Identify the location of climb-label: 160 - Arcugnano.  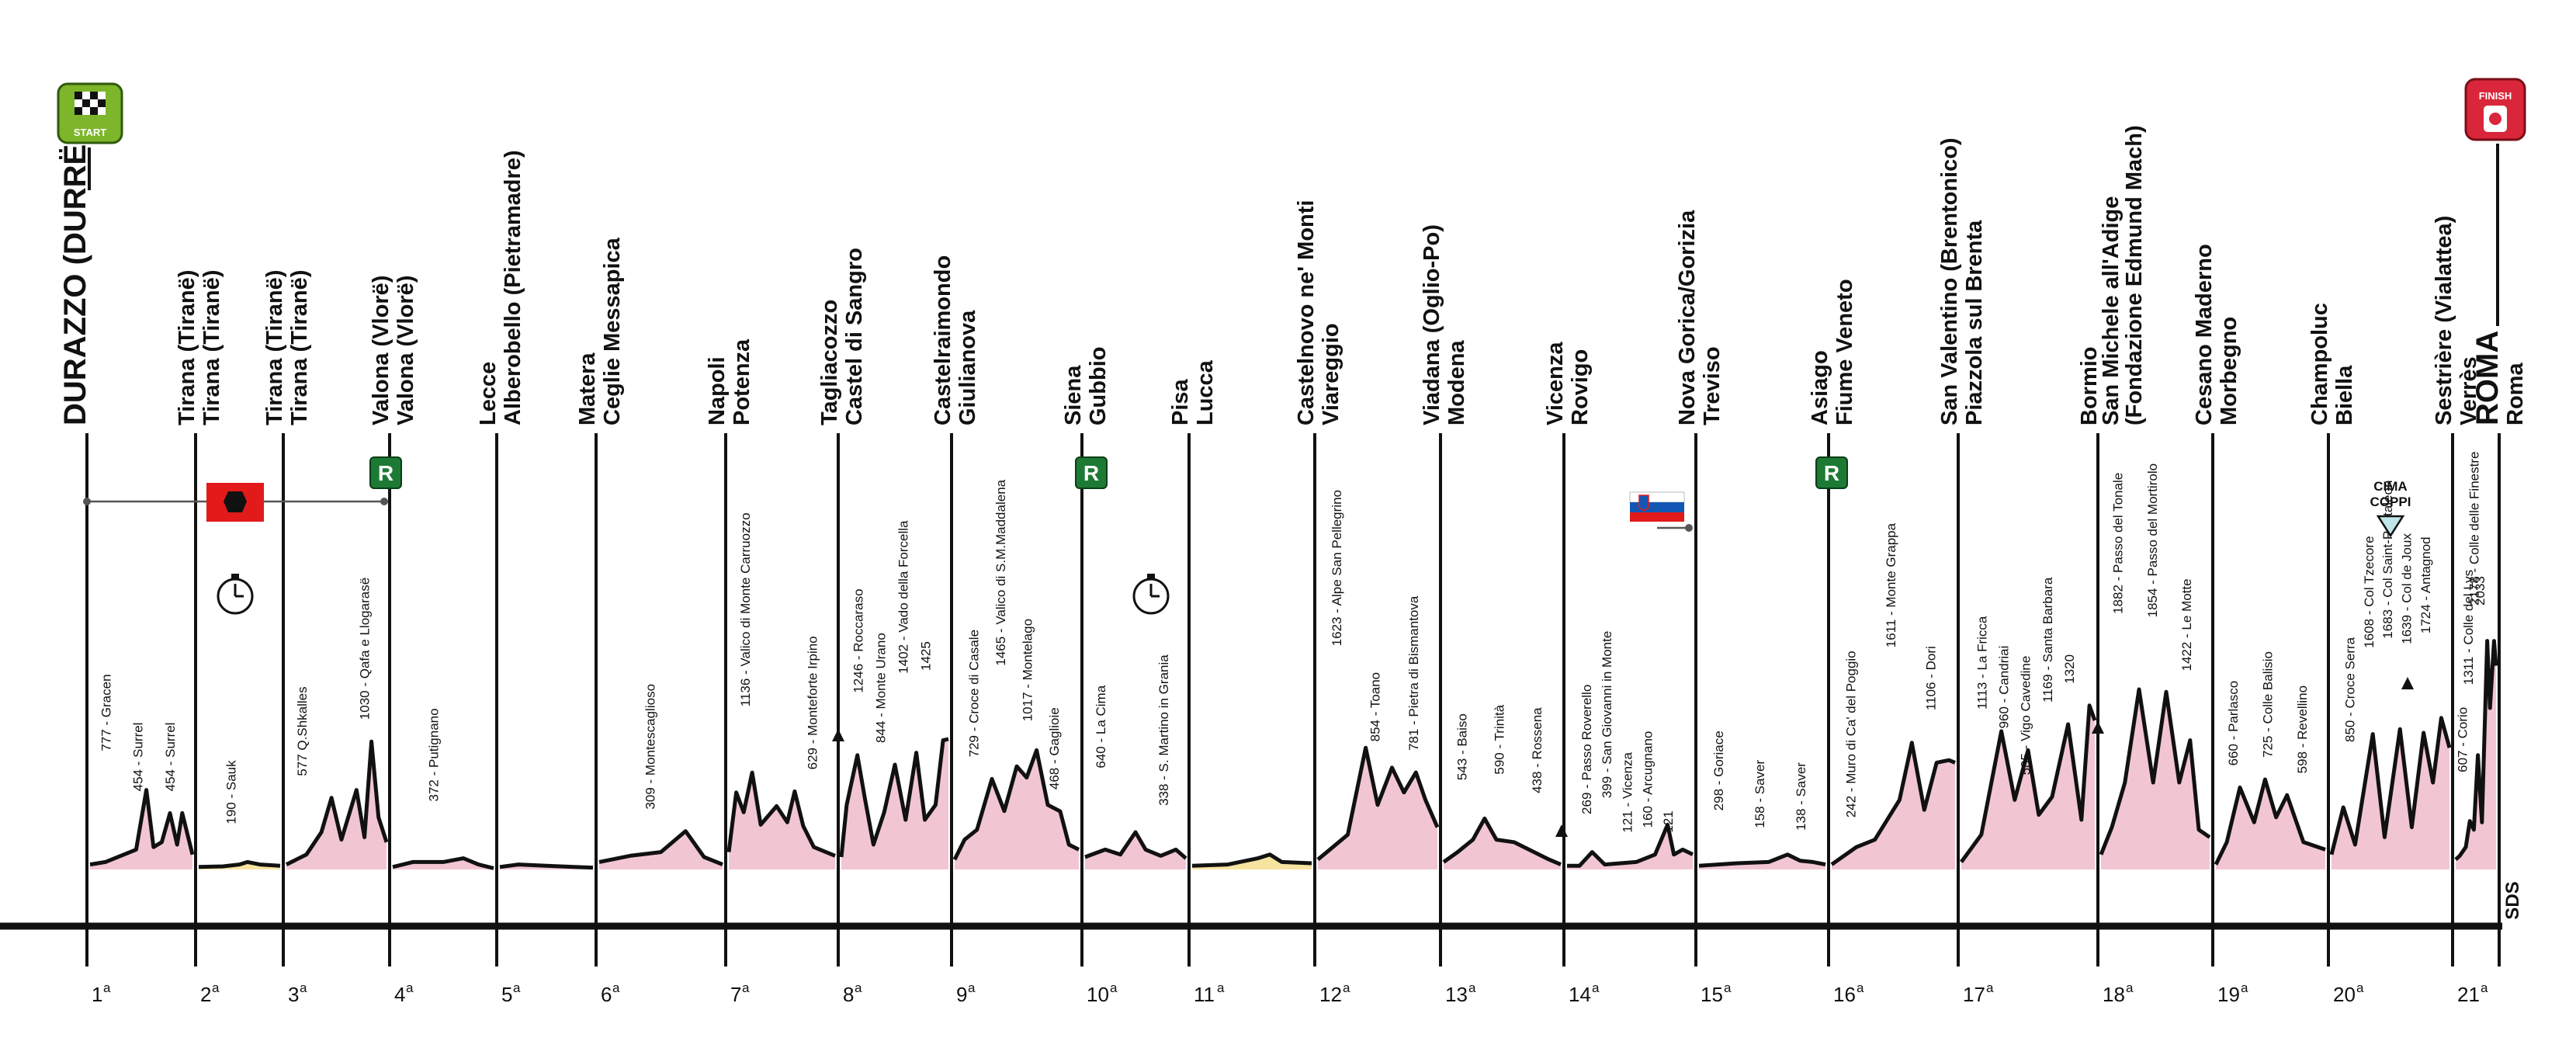
(1648, 779).